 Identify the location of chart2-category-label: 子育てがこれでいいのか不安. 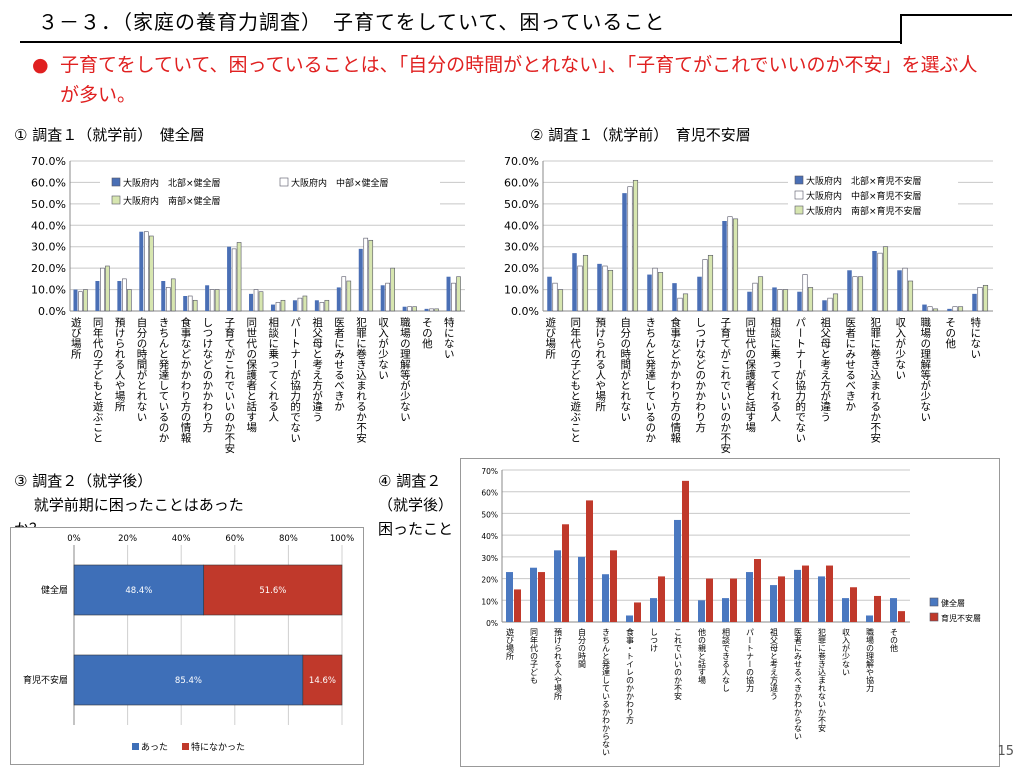
(725, 385).